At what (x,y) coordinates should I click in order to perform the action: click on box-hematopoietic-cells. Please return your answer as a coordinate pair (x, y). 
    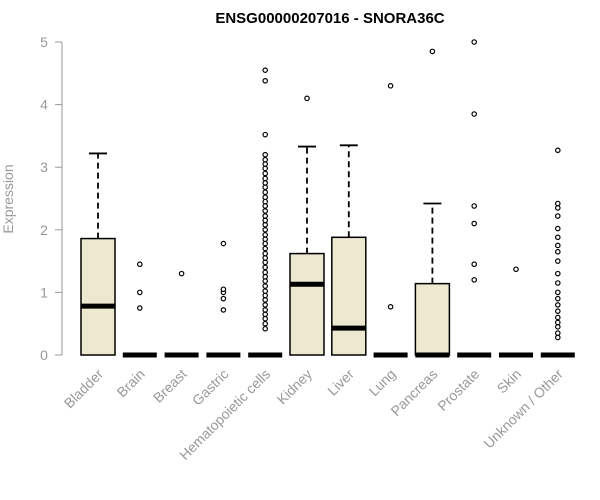
    Looking at the image, I should click on (265, 212).